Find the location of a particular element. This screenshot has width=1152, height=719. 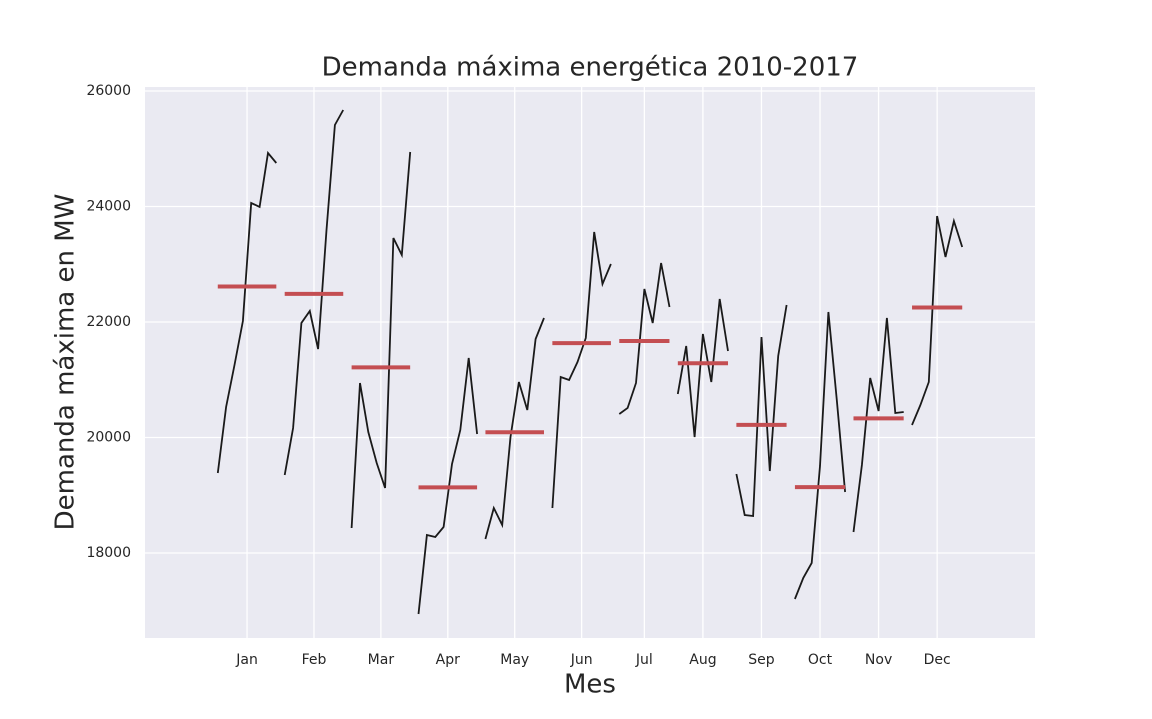

x-tick-label: Feb is located at coordinates (314, 660).